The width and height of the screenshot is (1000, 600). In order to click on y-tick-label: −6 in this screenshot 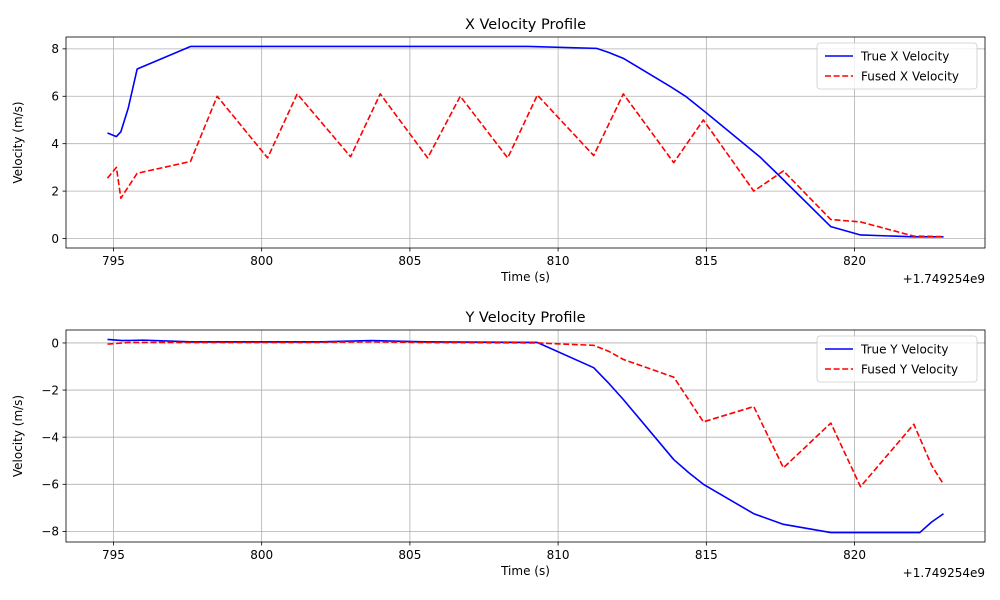, I will do `click(50, 485)`.